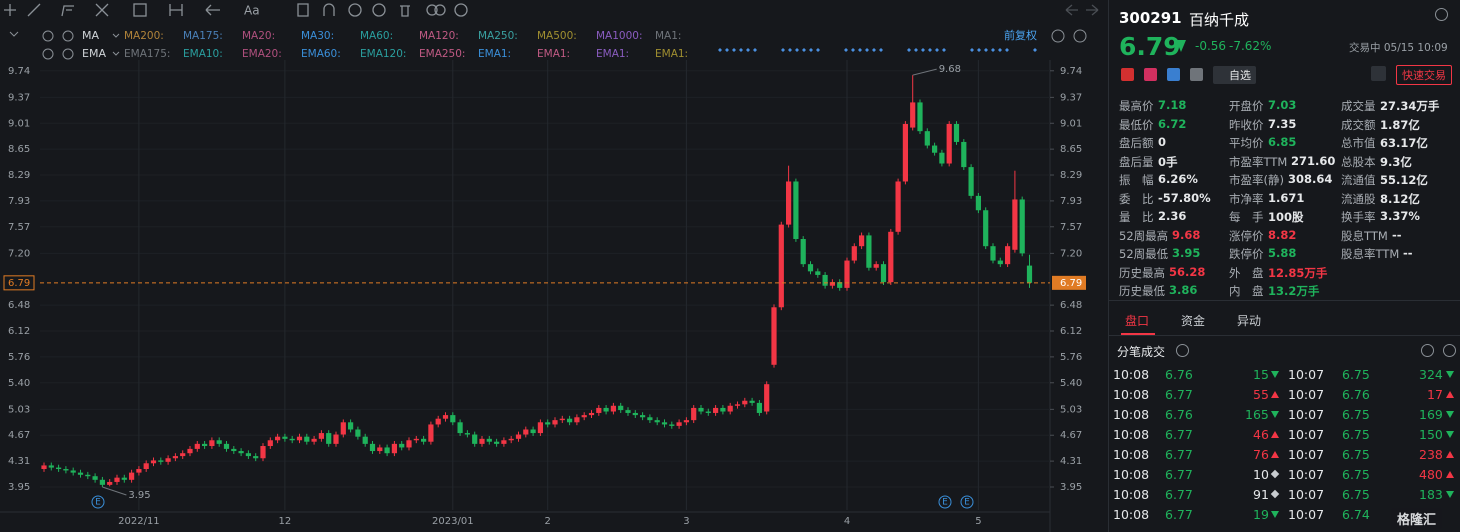  I want to click on trade-volume: 15, so click(1261, 374).